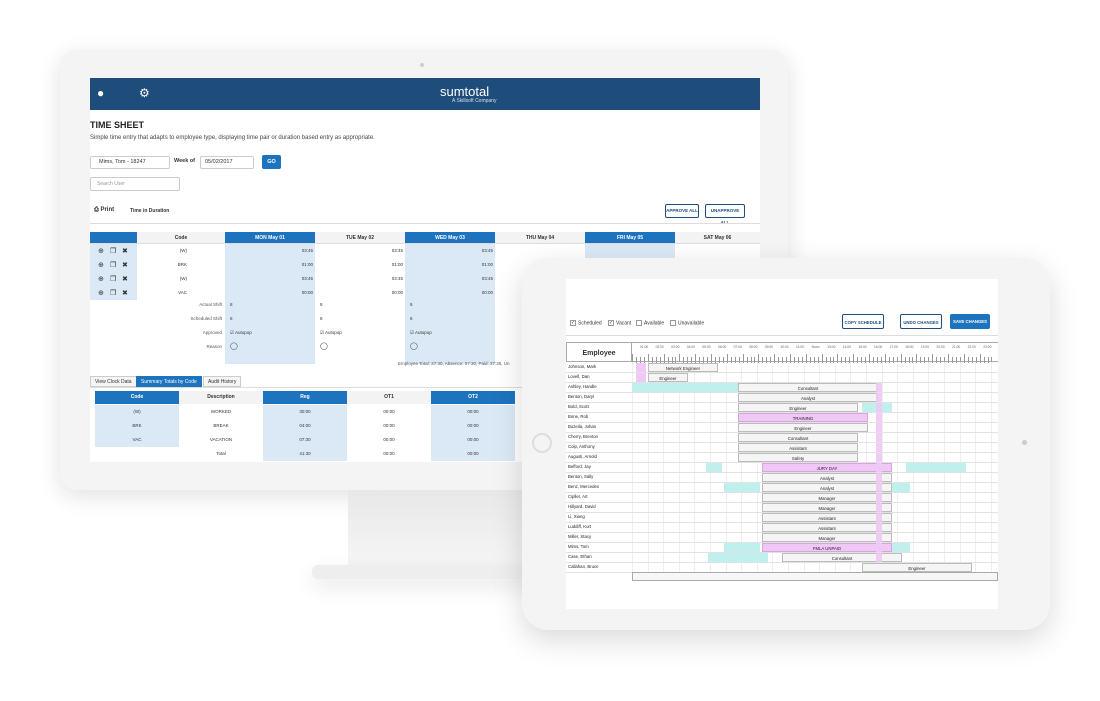 This screenshot has width=1100, height=701. Describe the element at coordinates (271, 162) in the screenshot. I see `go-button: GO` at that location.